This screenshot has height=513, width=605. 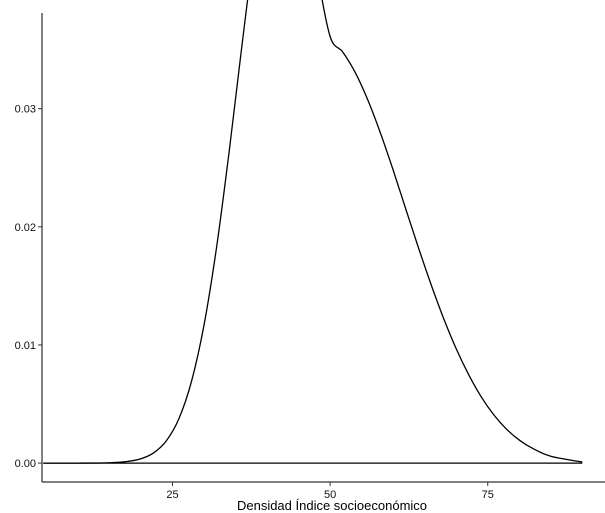 What do you see at coordinates (25, 464) in the screenshot?
I see `y-tick-label: 0.00` at bounding box center [25, 464].